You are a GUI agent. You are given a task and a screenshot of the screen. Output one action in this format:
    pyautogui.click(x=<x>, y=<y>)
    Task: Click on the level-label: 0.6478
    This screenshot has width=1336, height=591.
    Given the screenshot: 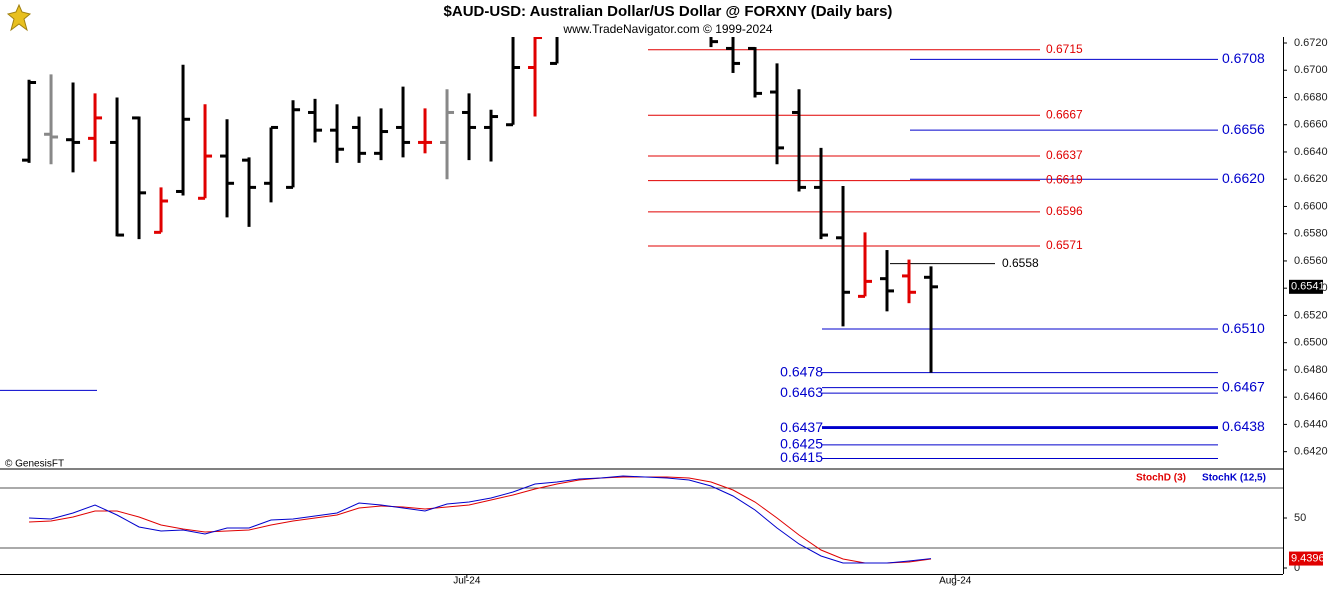 What is the action you would take?
    pyautogui.click(x=801, y=371)
    